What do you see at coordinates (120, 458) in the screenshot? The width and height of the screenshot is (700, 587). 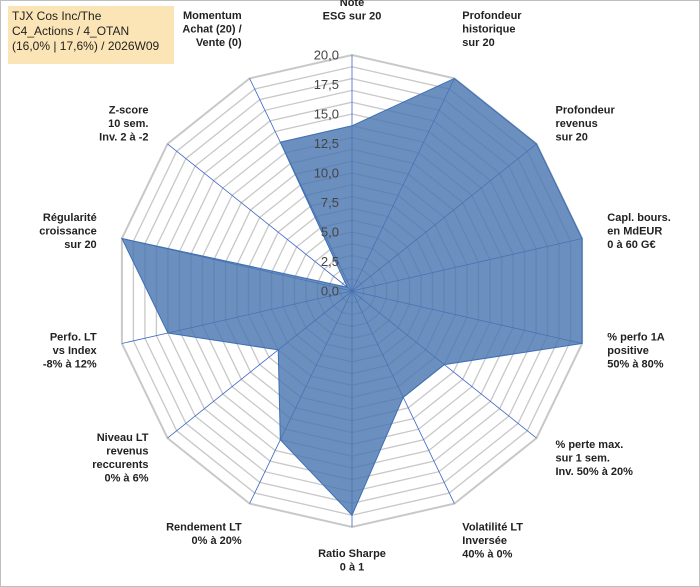 I see `axis-label: Niveau LT revenus reccurents 0% à 6%` at bounding box center [120, 458].